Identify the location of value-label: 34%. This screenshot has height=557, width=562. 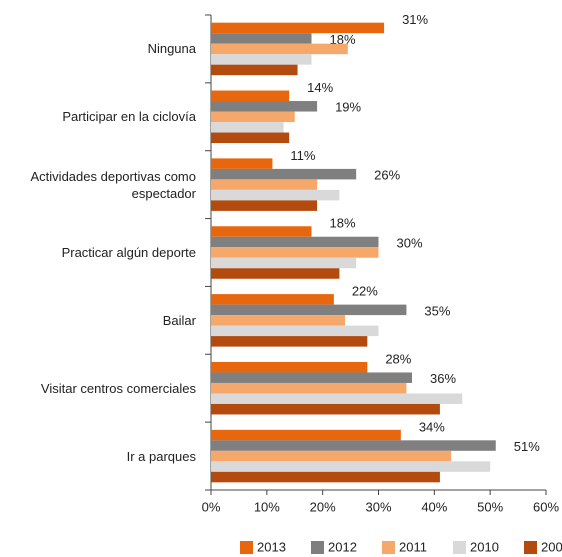
(432, 426).